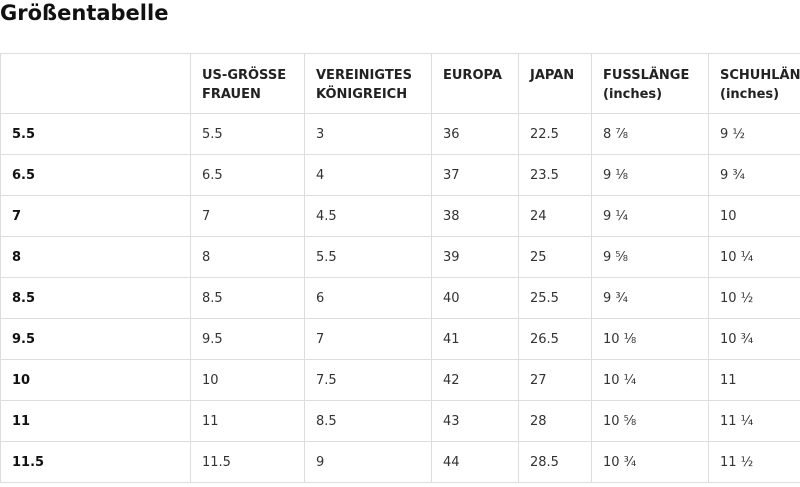  I want to click on column-header-line: KÖNIGREICH, so click(362, 94).